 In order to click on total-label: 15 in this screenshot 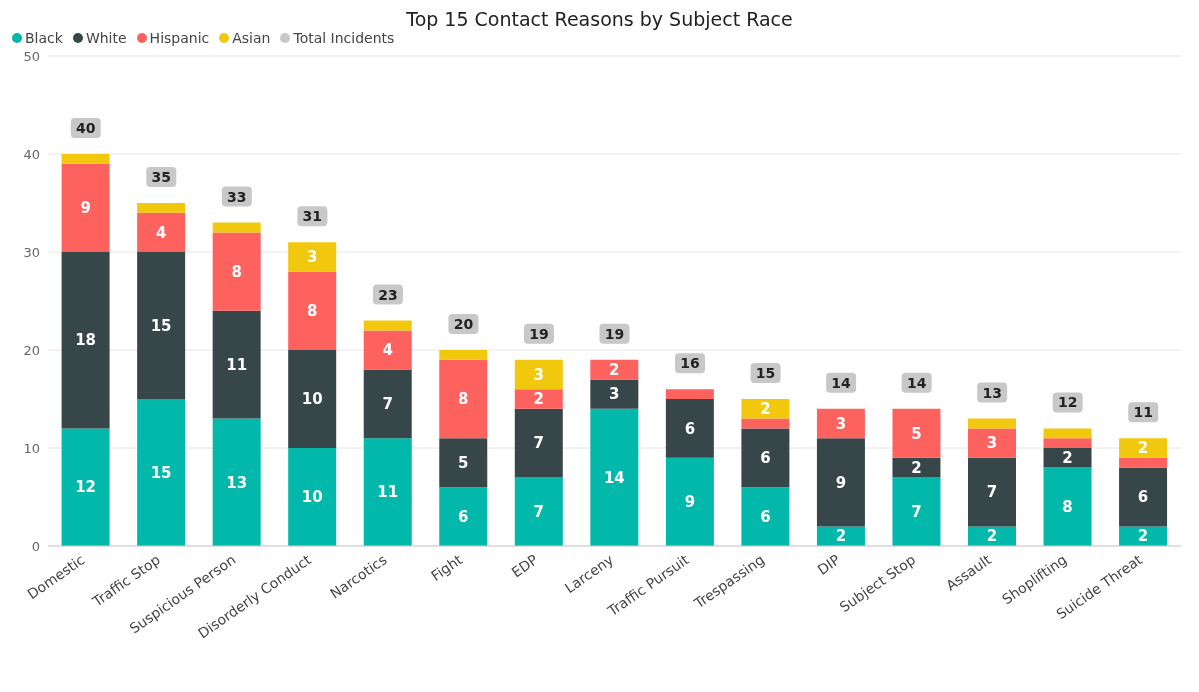, I will do `click(765, 372)`.